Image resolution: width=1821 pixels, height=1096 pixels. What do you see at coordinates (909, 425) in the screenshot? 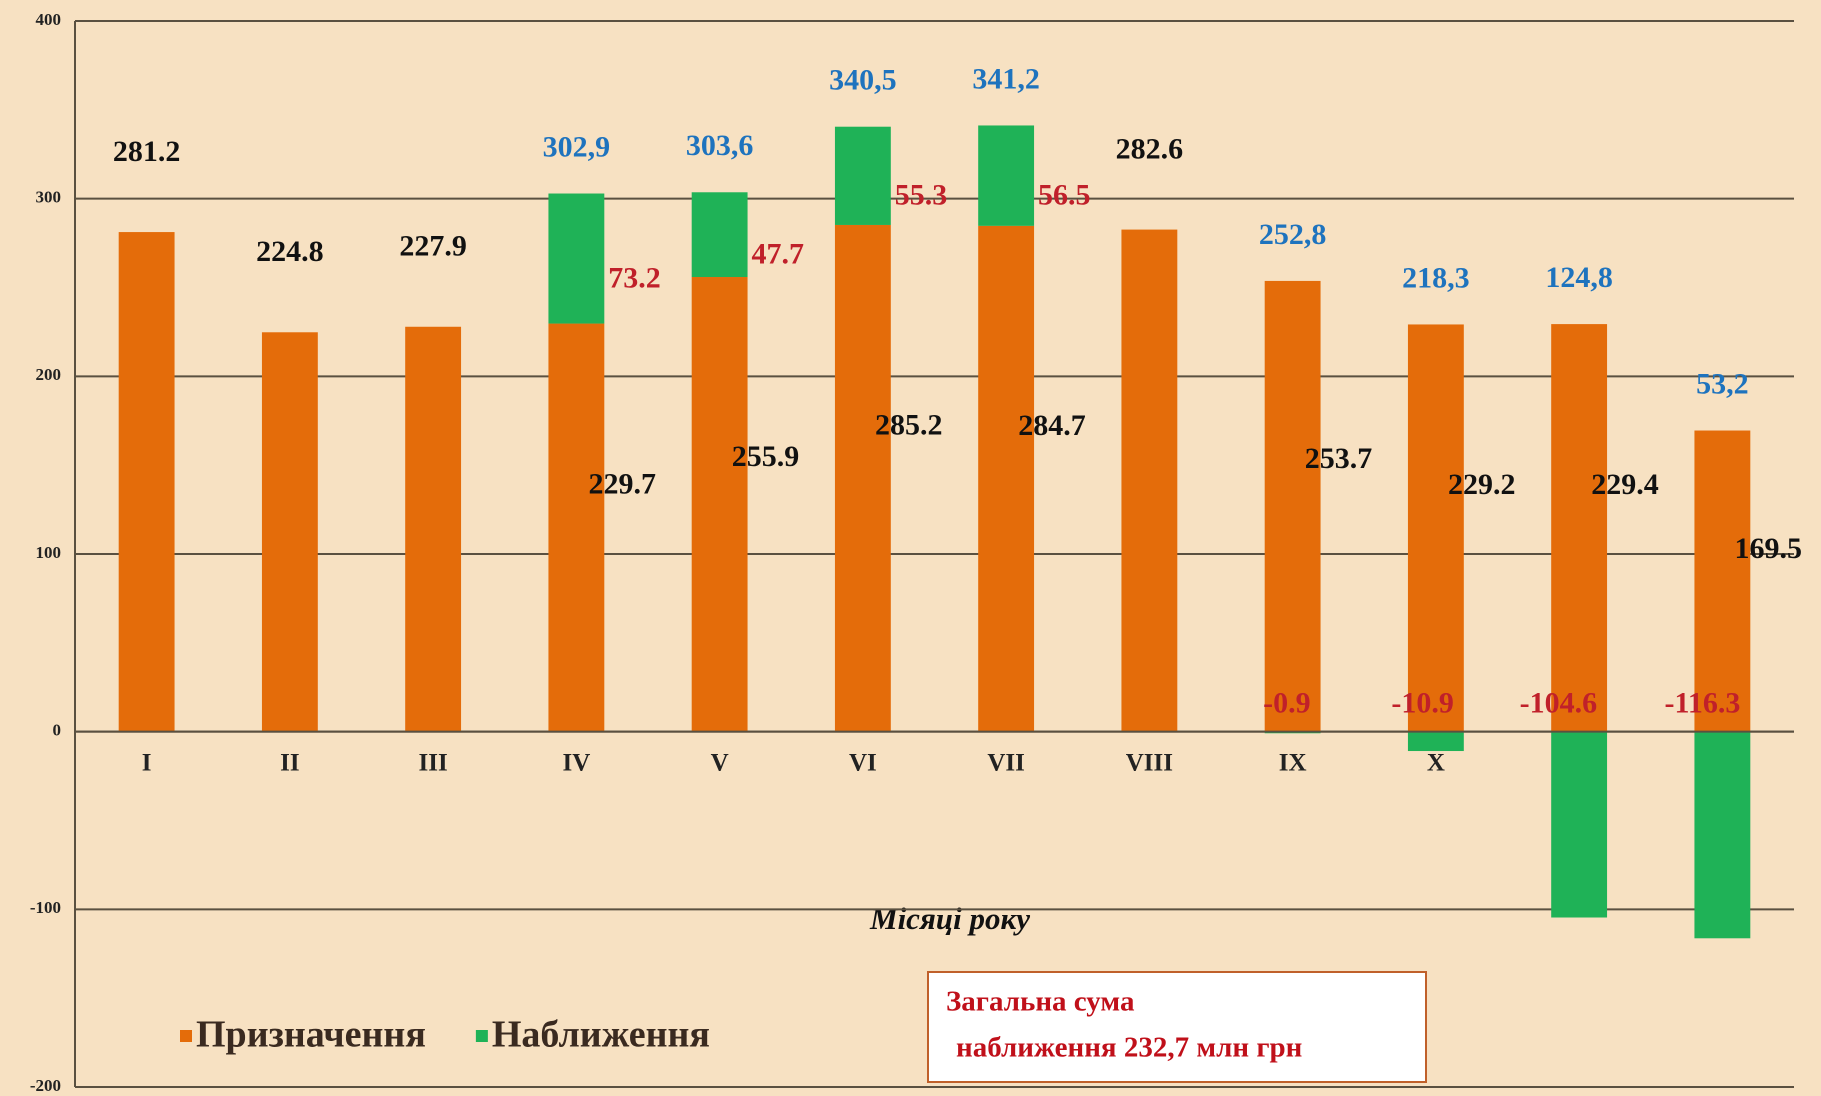
I see `data-label: 285.2` at bounding box center [909, 425].